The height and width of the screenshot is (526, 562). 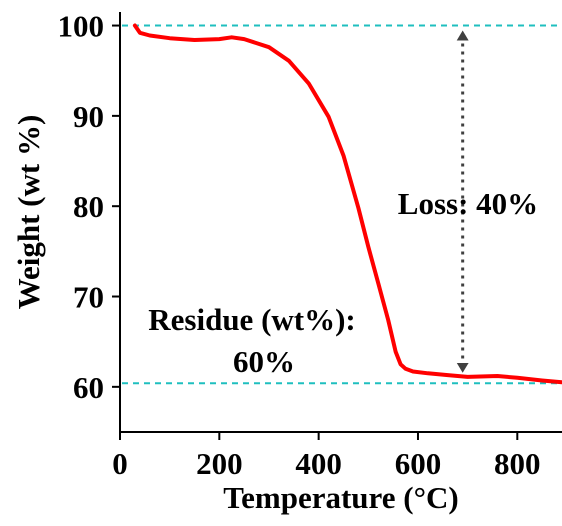 What do you see at coordinates (318, 463) in the screenshot?
I see `x-tick-label: 400` at bounding box center [318, 463].